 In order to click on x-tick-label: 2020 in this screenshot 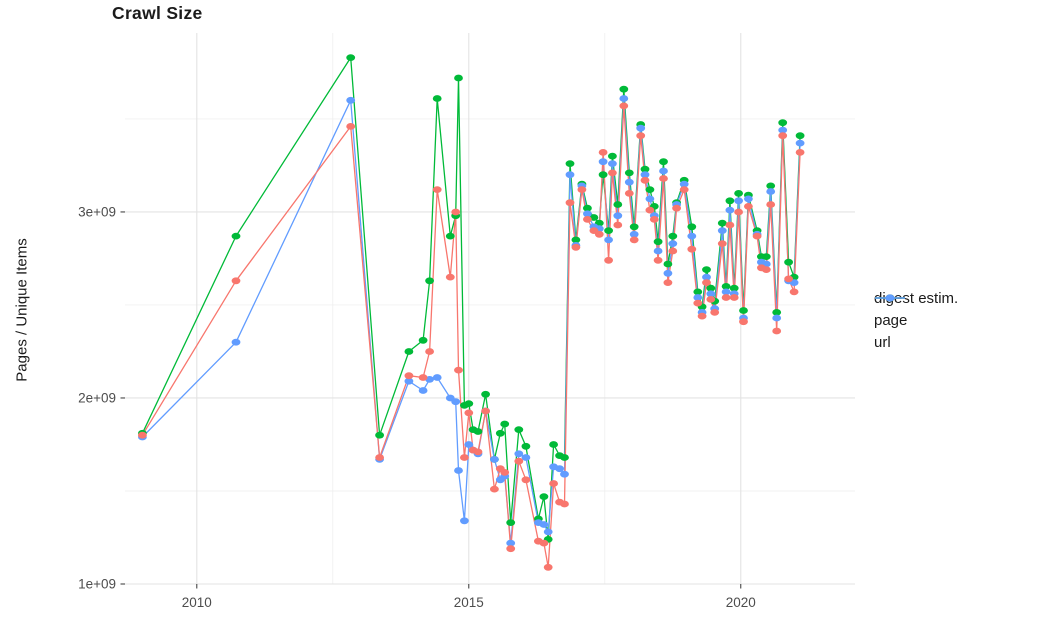, I will do `click(741, 602)`.